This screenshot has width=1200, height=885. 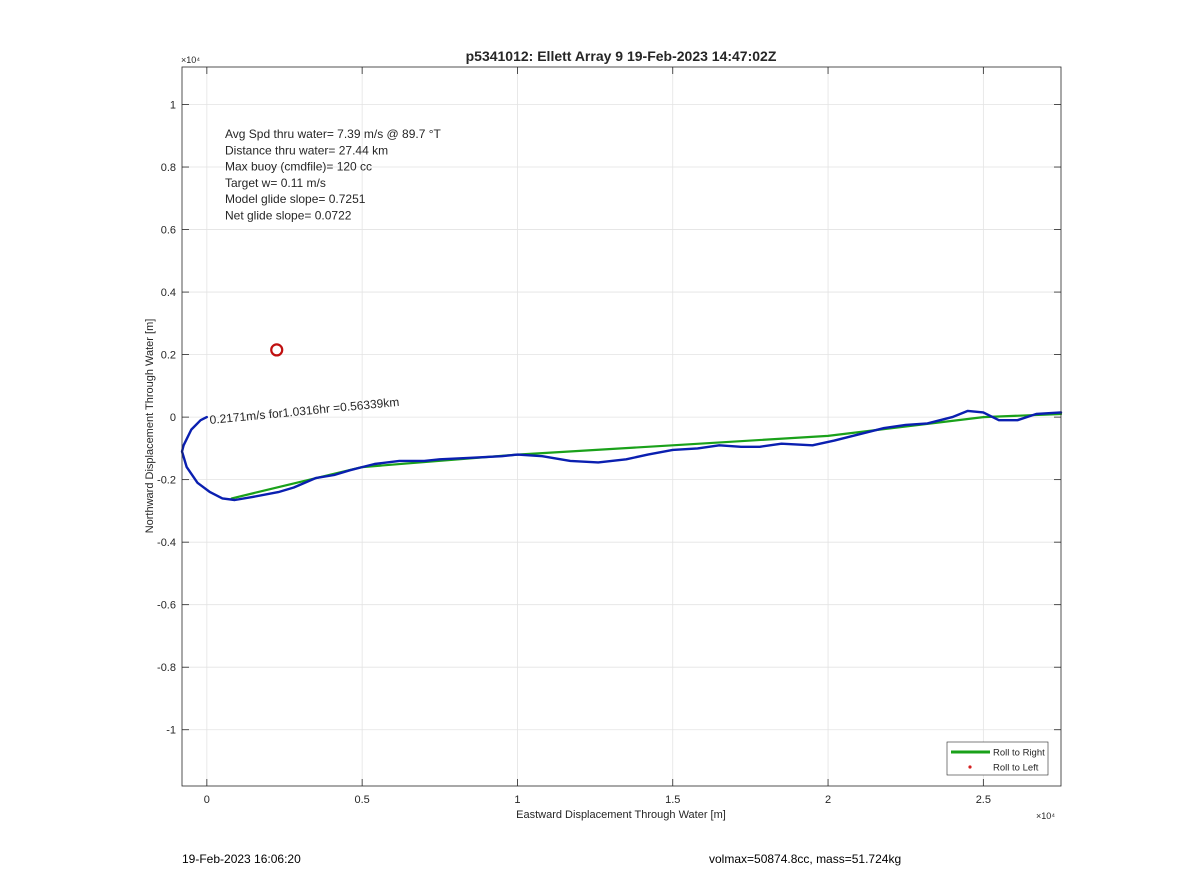 What do you see at coordinates (168, 168) in the screenshot?
I see `y-tick-label: 0.8` at bounding box center [168, 168].